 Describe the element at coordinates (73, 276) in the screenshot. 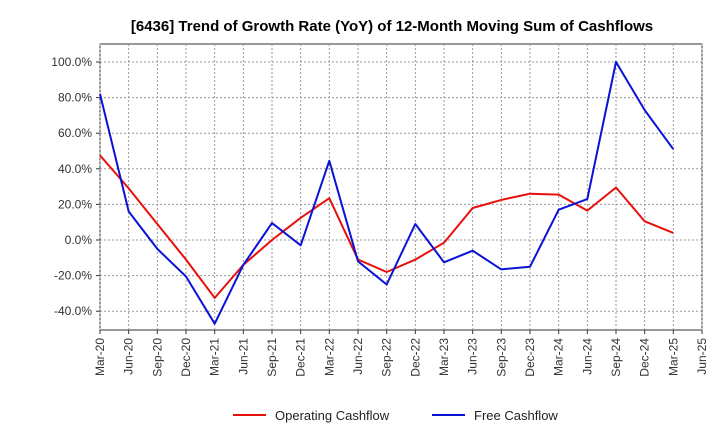

I see `y-tick-label: -20.0%` at that location.